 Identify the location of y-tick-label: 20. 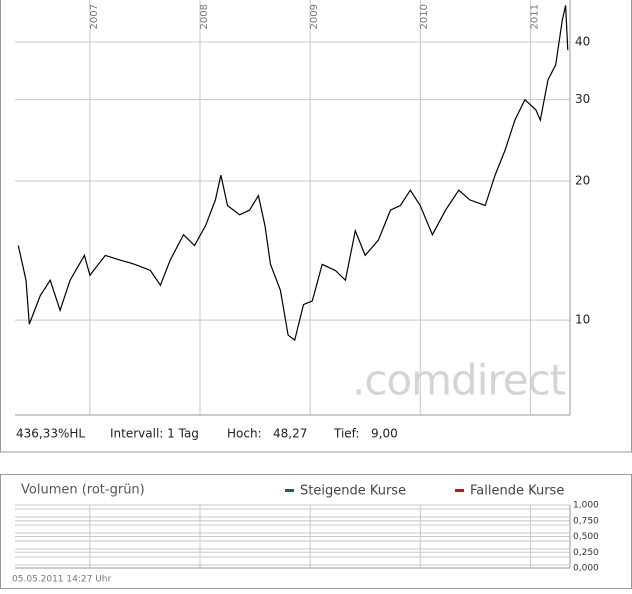
(582, 181).